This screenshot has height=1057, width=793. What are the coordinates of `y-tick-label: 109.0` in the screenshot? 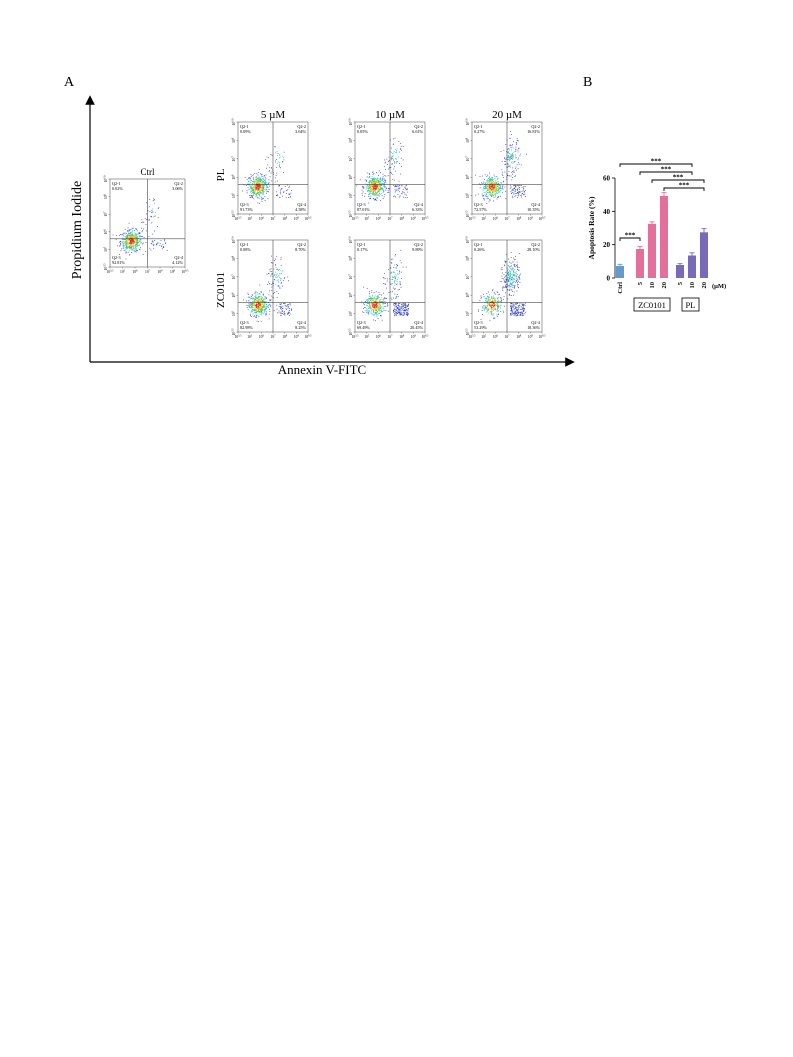 It's located at (106, 179).